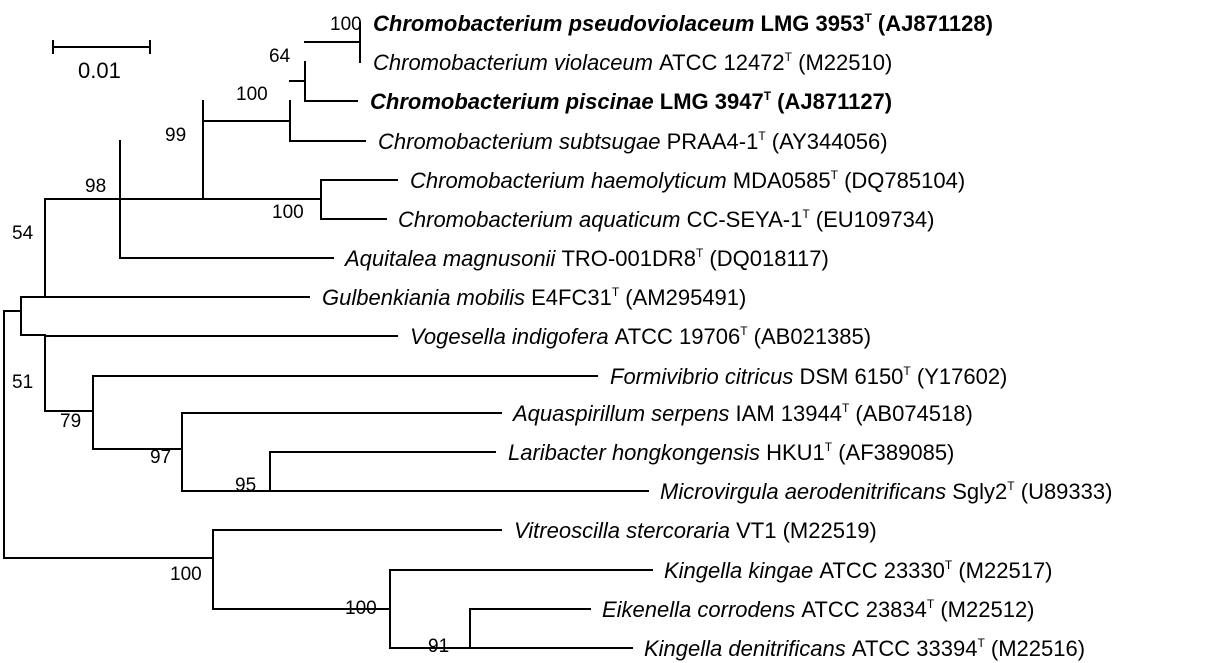 This screenshot has height=663, width=1231. I want to click on taxon-name: Laribacter hongkongensis, so click(637, 452).